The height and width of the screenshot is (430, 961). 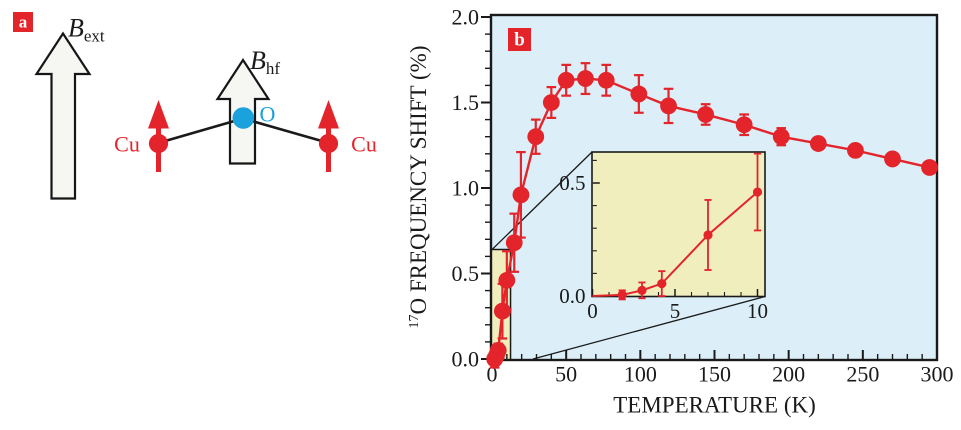 I want to click on inset-x-tick-label: 5, so click(x=675, y=311).